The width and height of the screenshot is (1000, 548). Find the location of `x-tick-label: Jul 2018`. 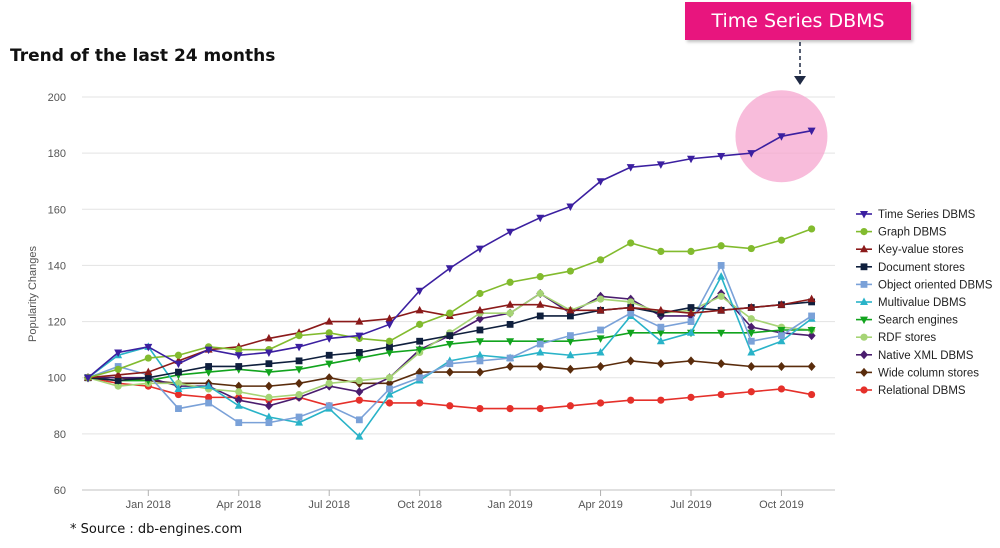

x-tick-label: Jul 2018 is located at coordinates (329, 505).